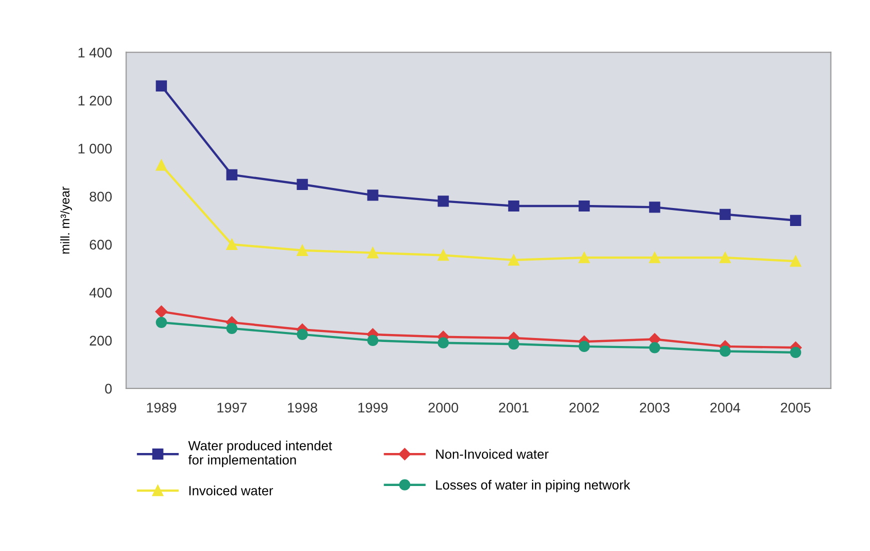 This screenshot has width=870, height=551. I want to click on x-tick-label: 1997, so click(232, 407).